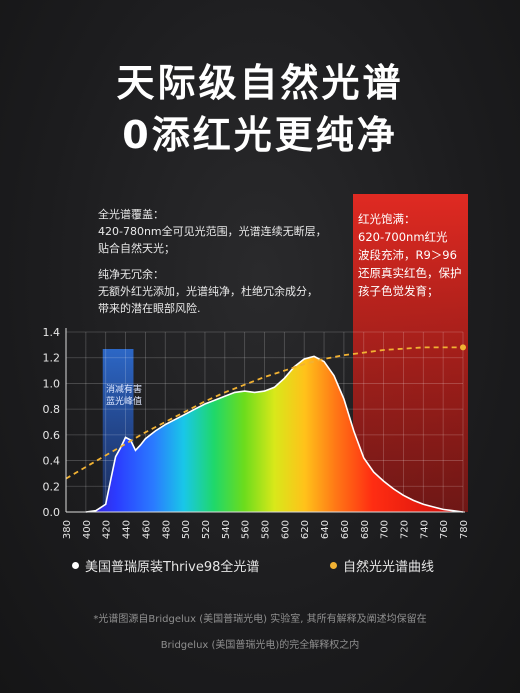 This screenshot has height=693, width=520. Describe the element at coordinates (226, 529) in the screenshot. I see `x-tick-label: 540` at that location.